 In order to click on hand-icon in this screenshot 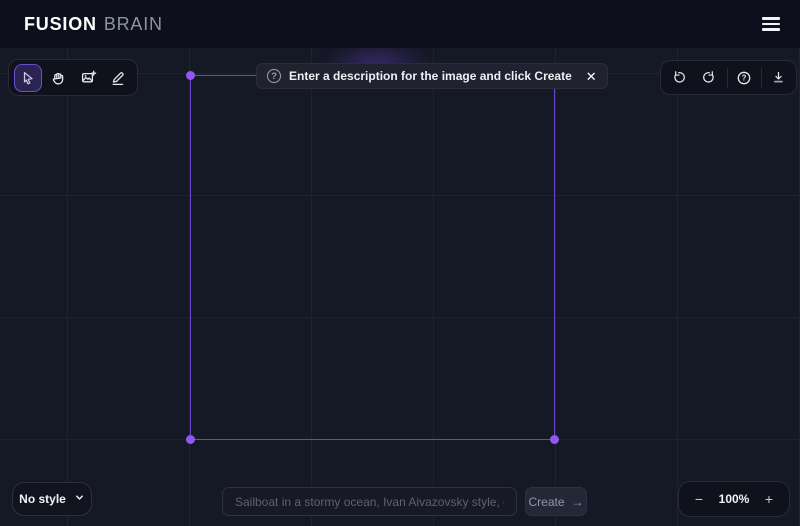, I will do `click(58, 78)`.